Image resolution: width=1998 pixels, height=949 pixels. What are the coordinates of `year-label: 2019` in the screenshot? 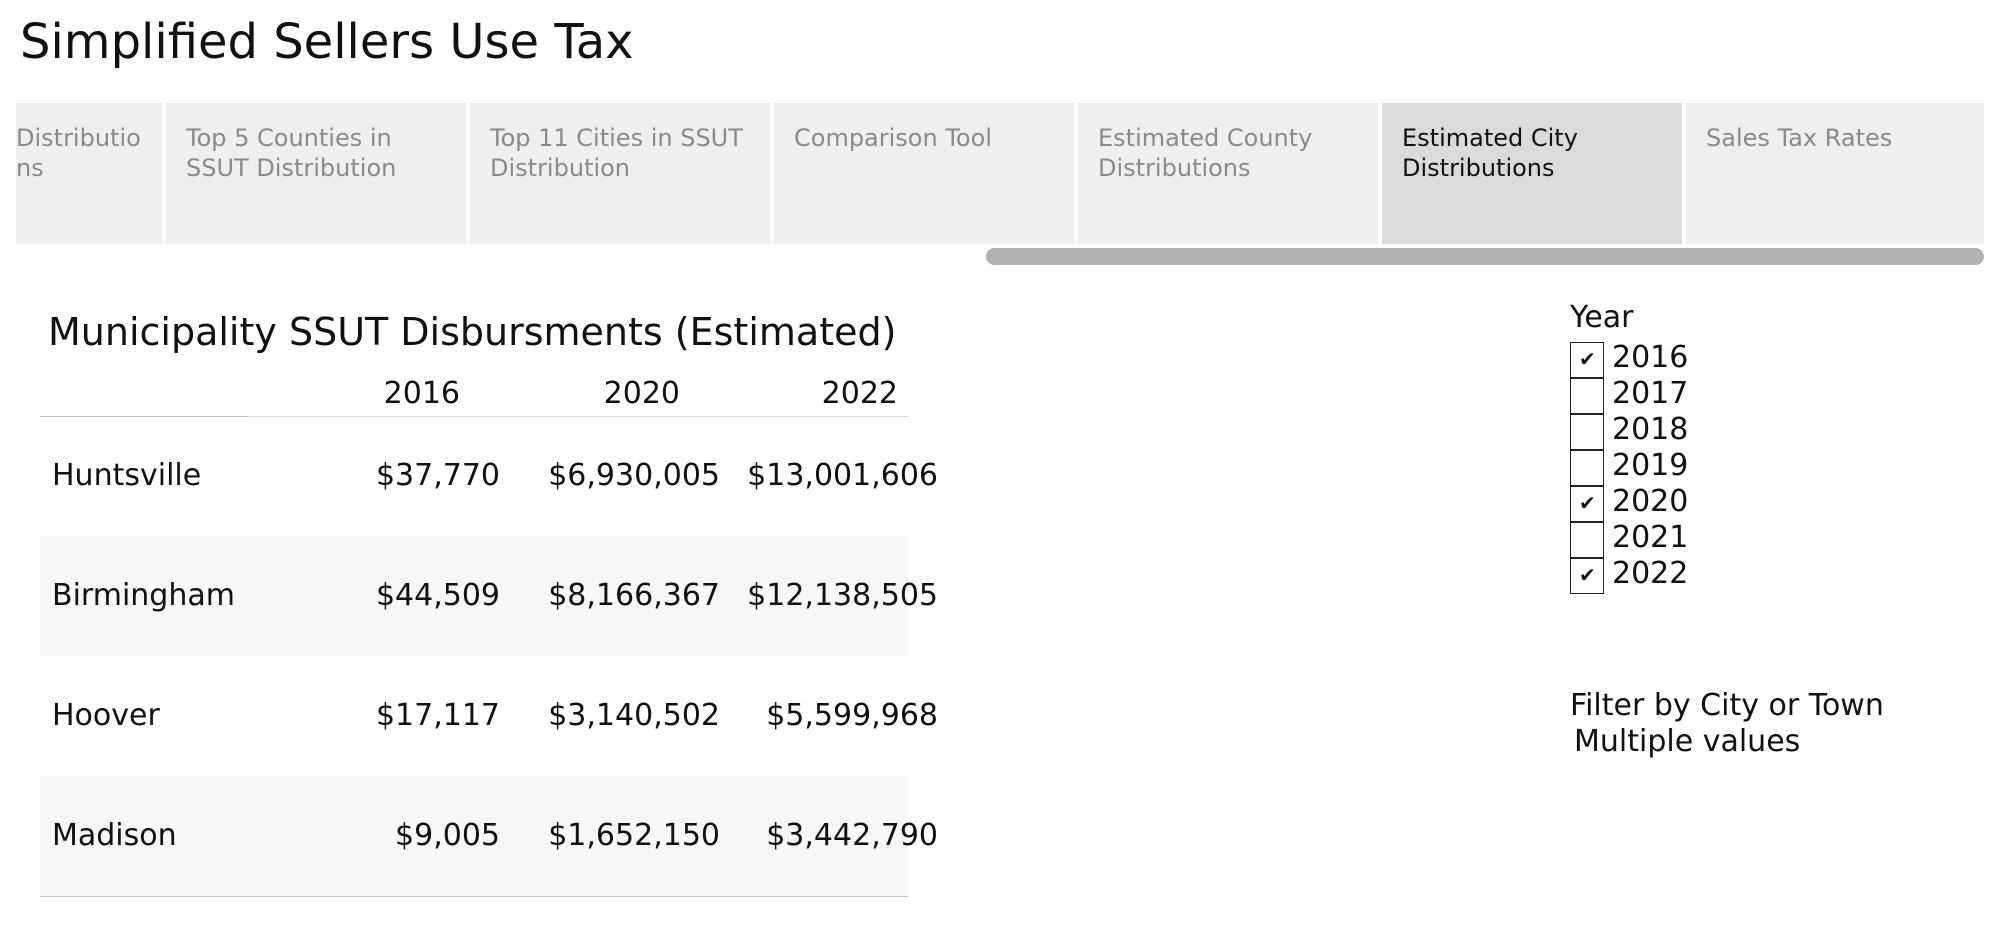 It's located at (1650, 465).